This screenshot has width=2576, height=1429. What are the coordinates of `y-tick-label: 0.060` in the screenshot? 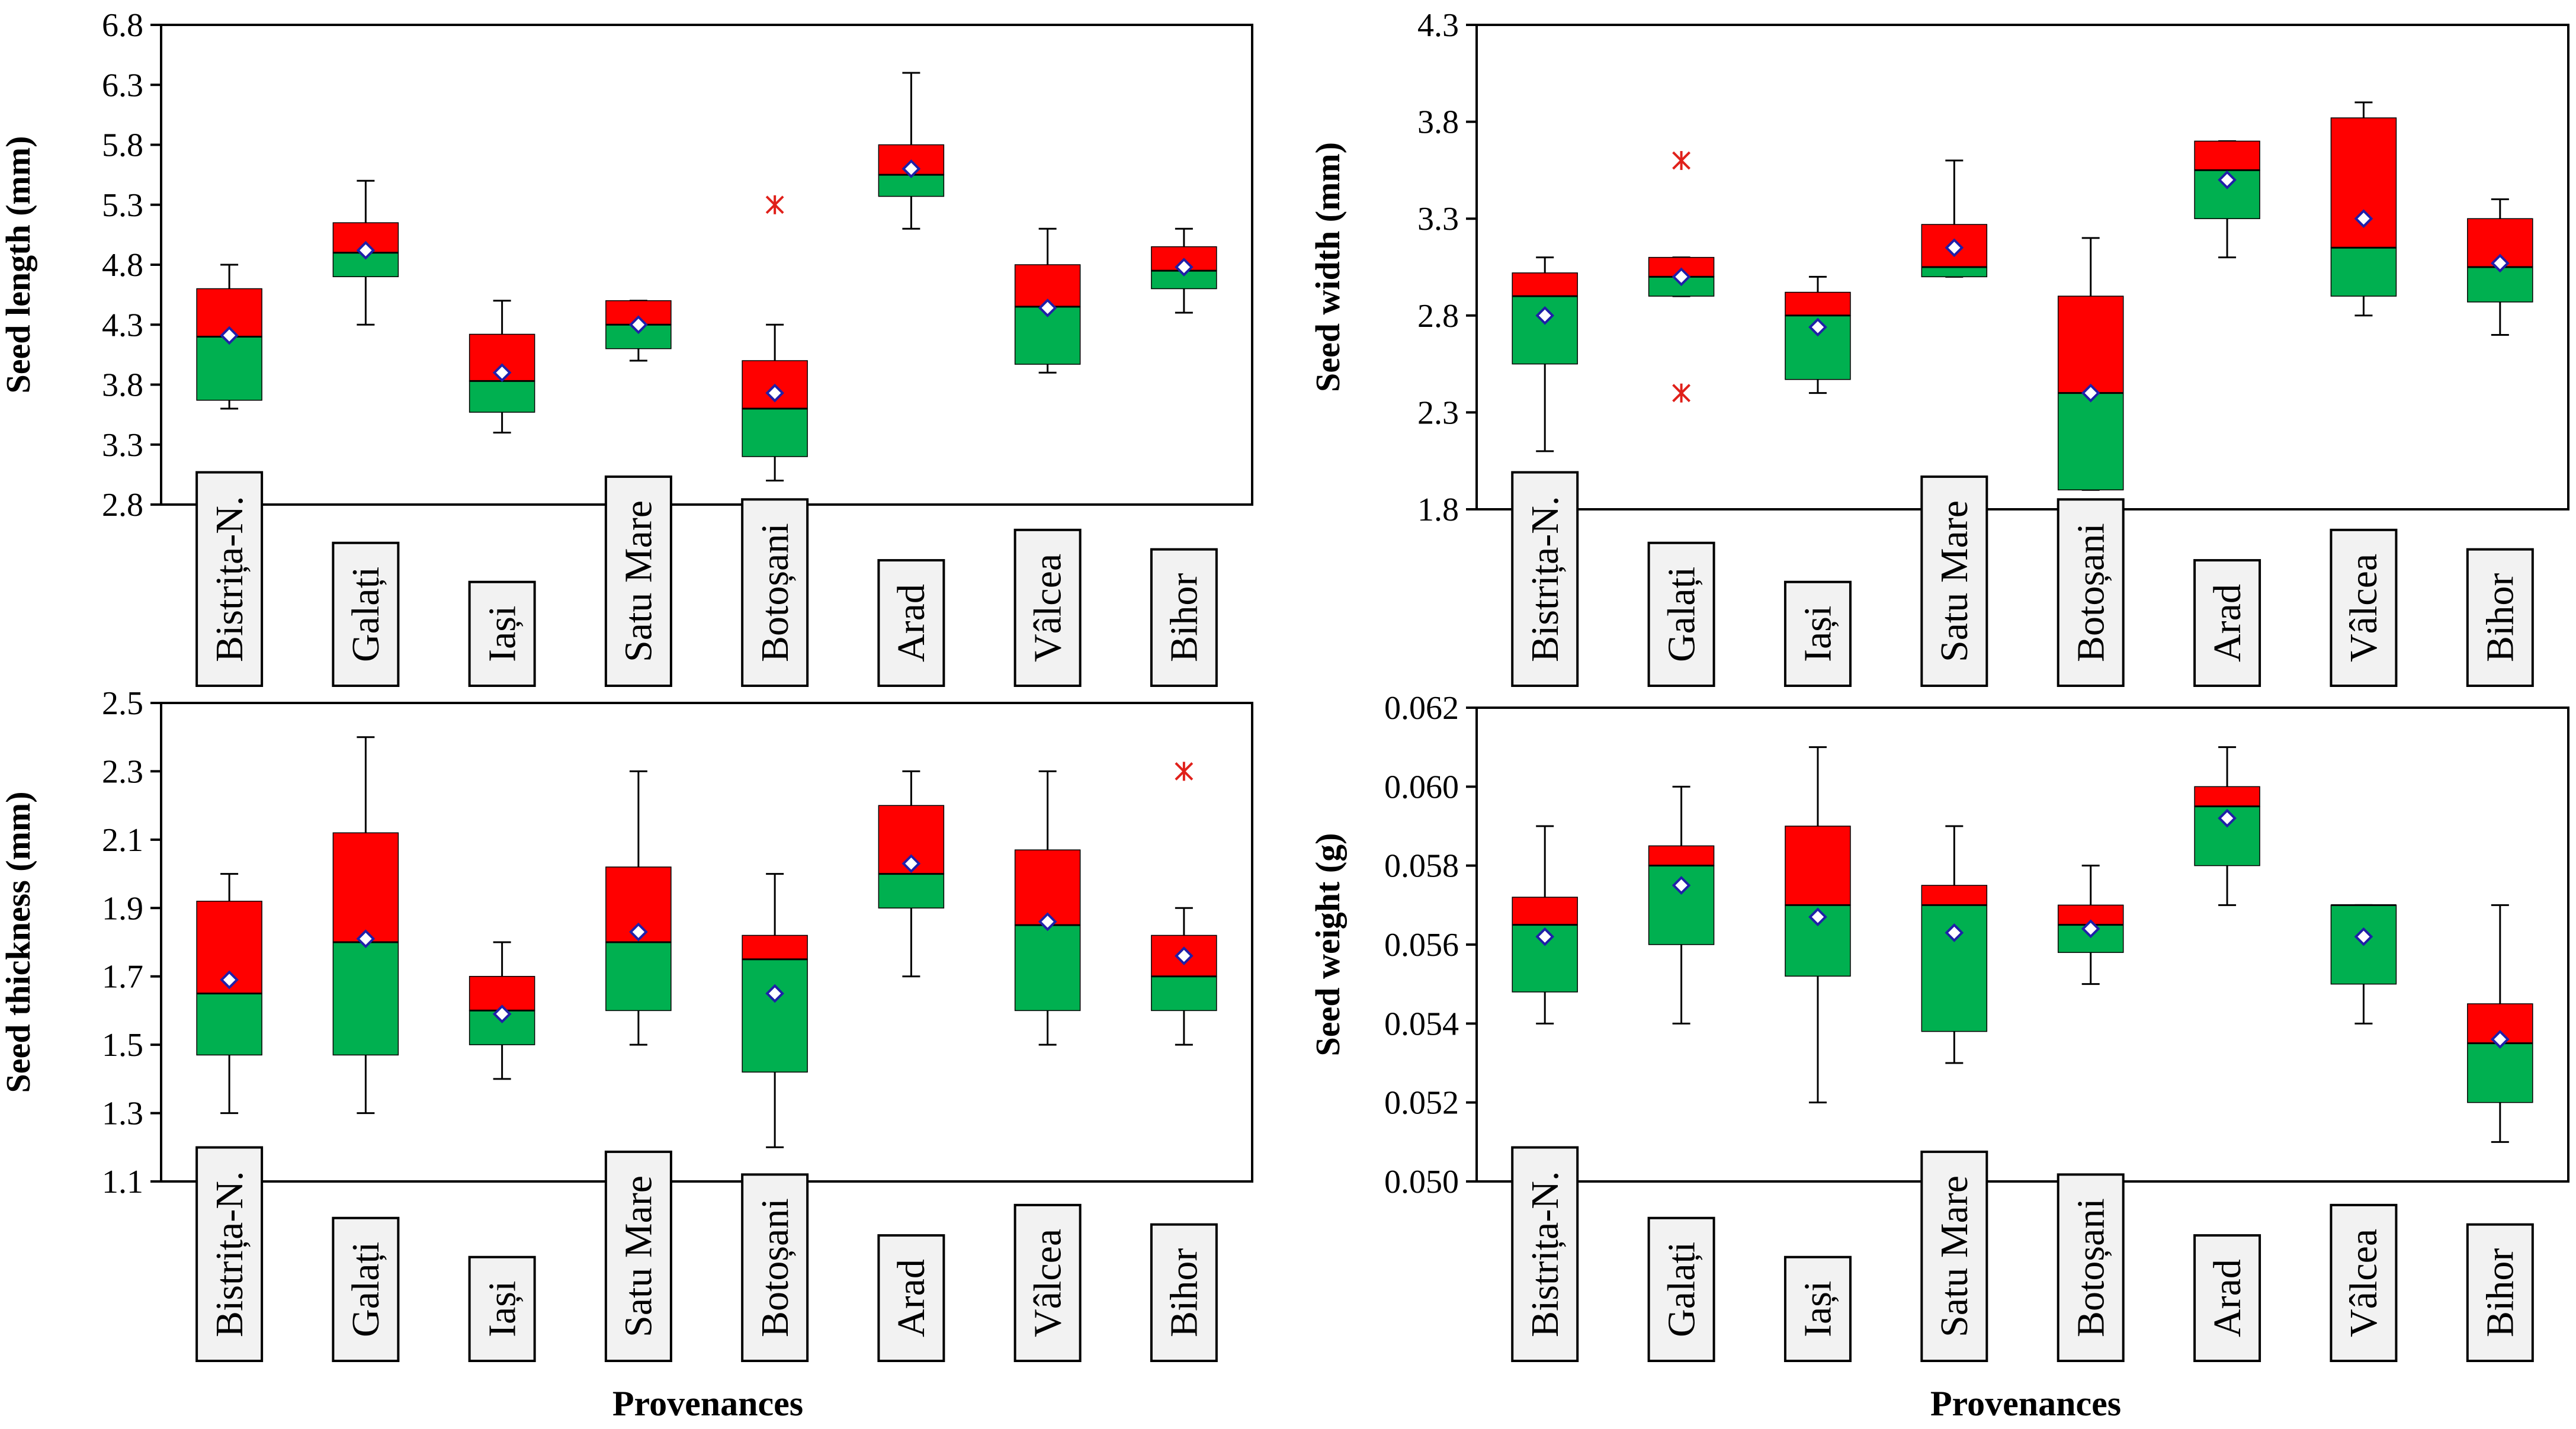 It's located at (1421, 787).